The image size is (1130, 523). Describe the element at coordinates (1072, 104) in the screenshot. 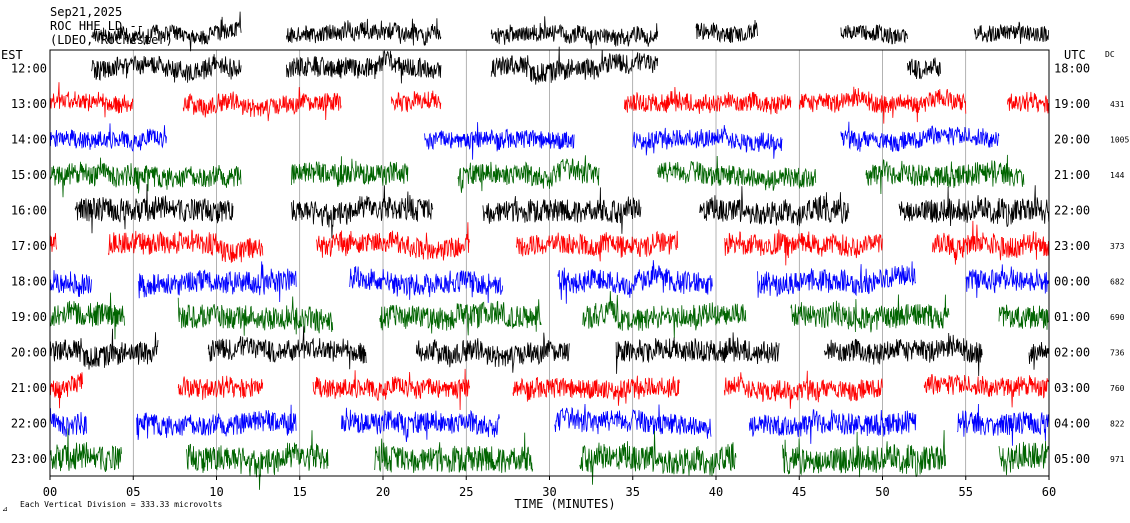

I see `utc-hour-label: 19:00` at that location.